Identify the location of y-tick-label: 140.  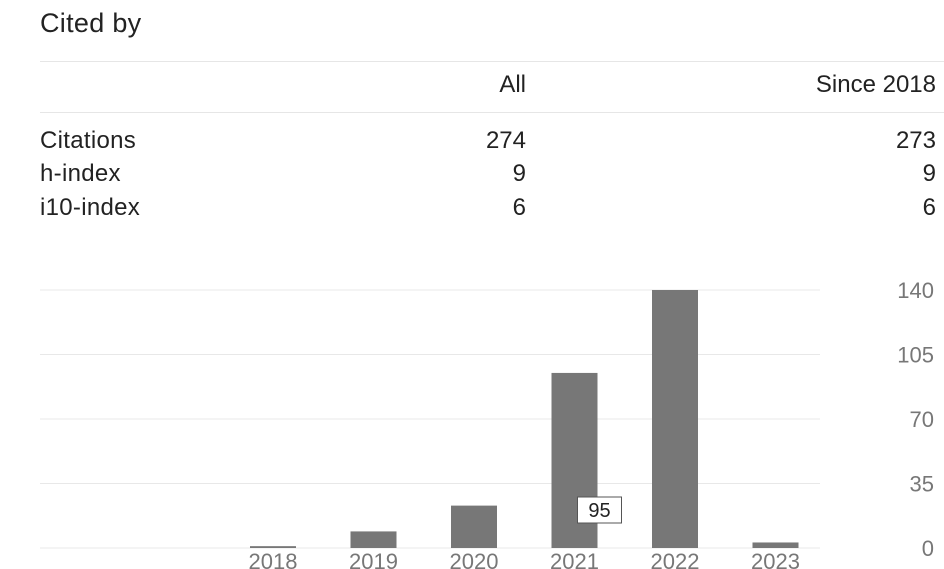
(915, 290).